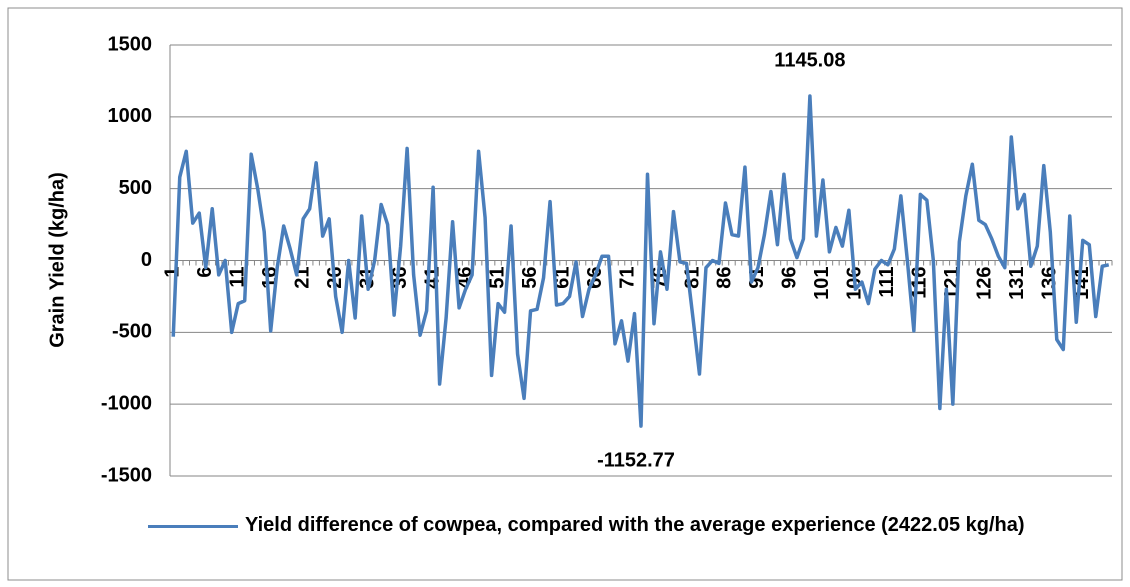 This screenshot has height=587, width=1130. What do you see at coordinates (173, 272) in the screenshot?
I see `x-tick-label: 1` at bounding box center [173, 272].